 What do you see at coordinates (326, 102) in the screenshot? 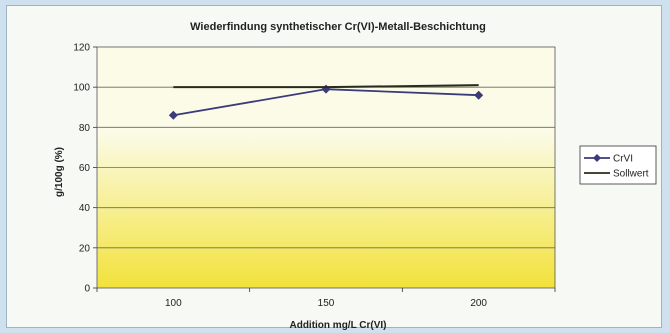
I see `series-layer` at bounding box center [326, 102].